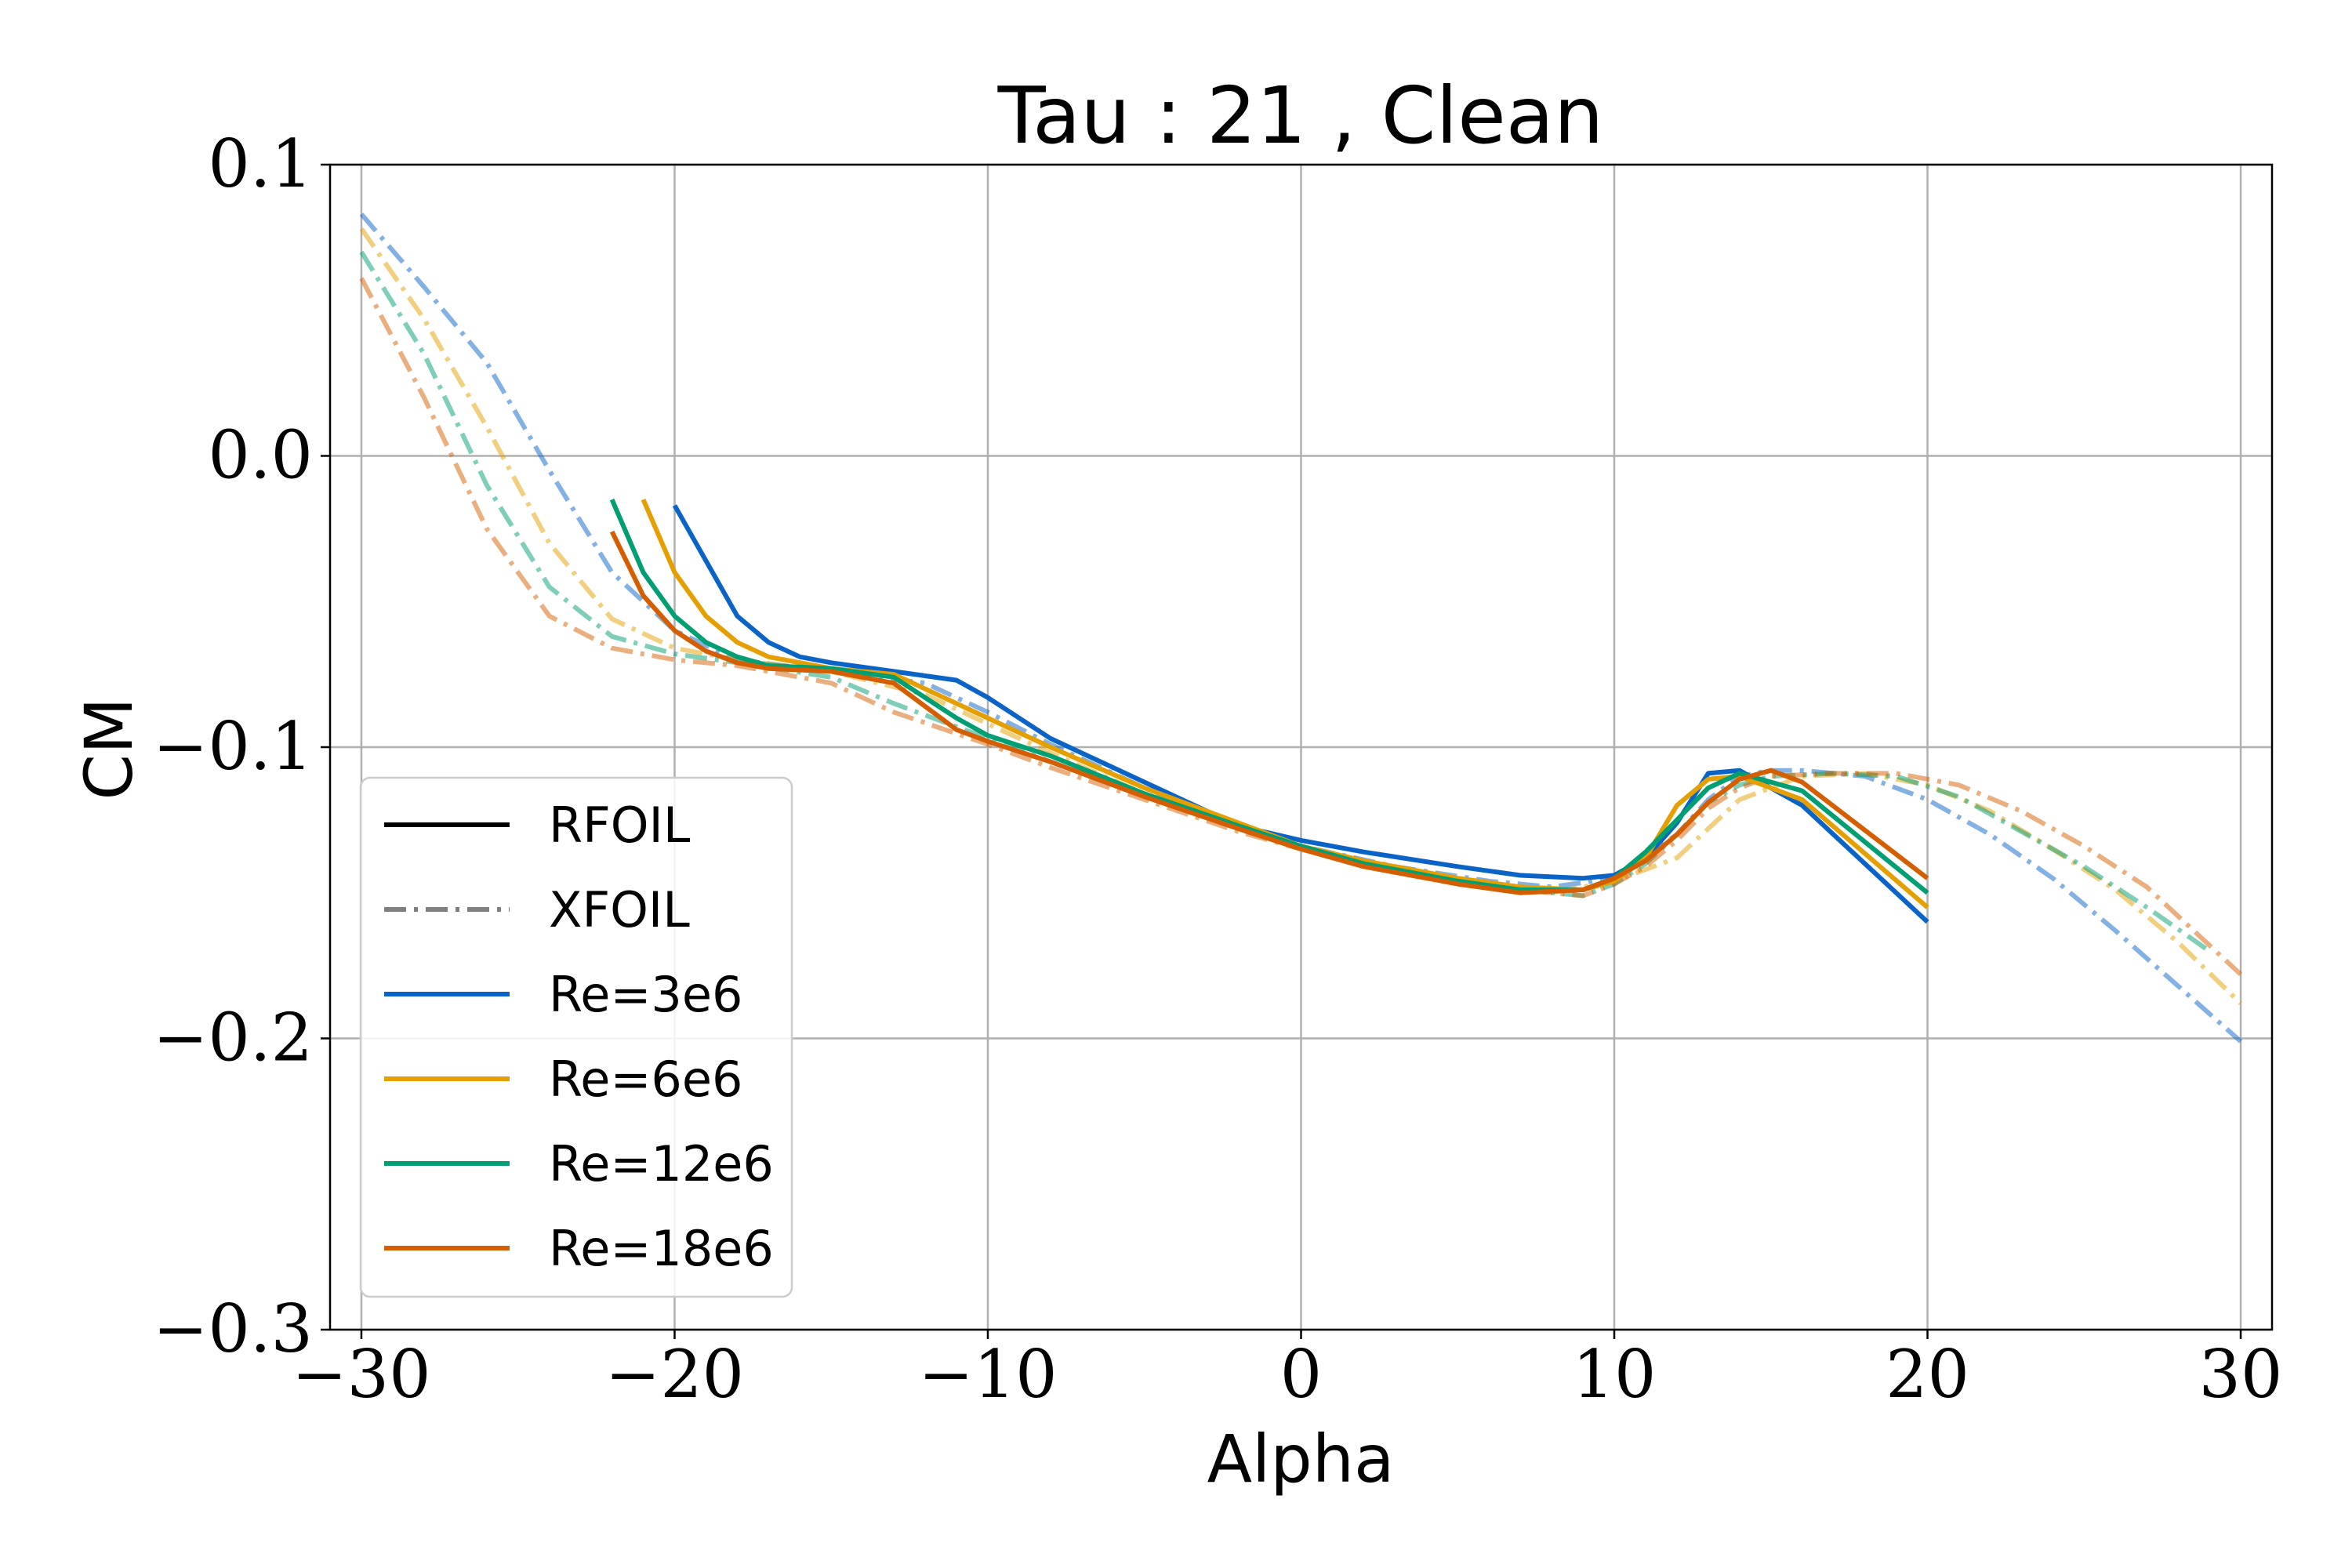 This screenshot has width=2352, height=1568. What do you see at coordinates (361, 1374) in the screenshot?
I see `x-tick-label: −30` at bounding box center [361, 1374].